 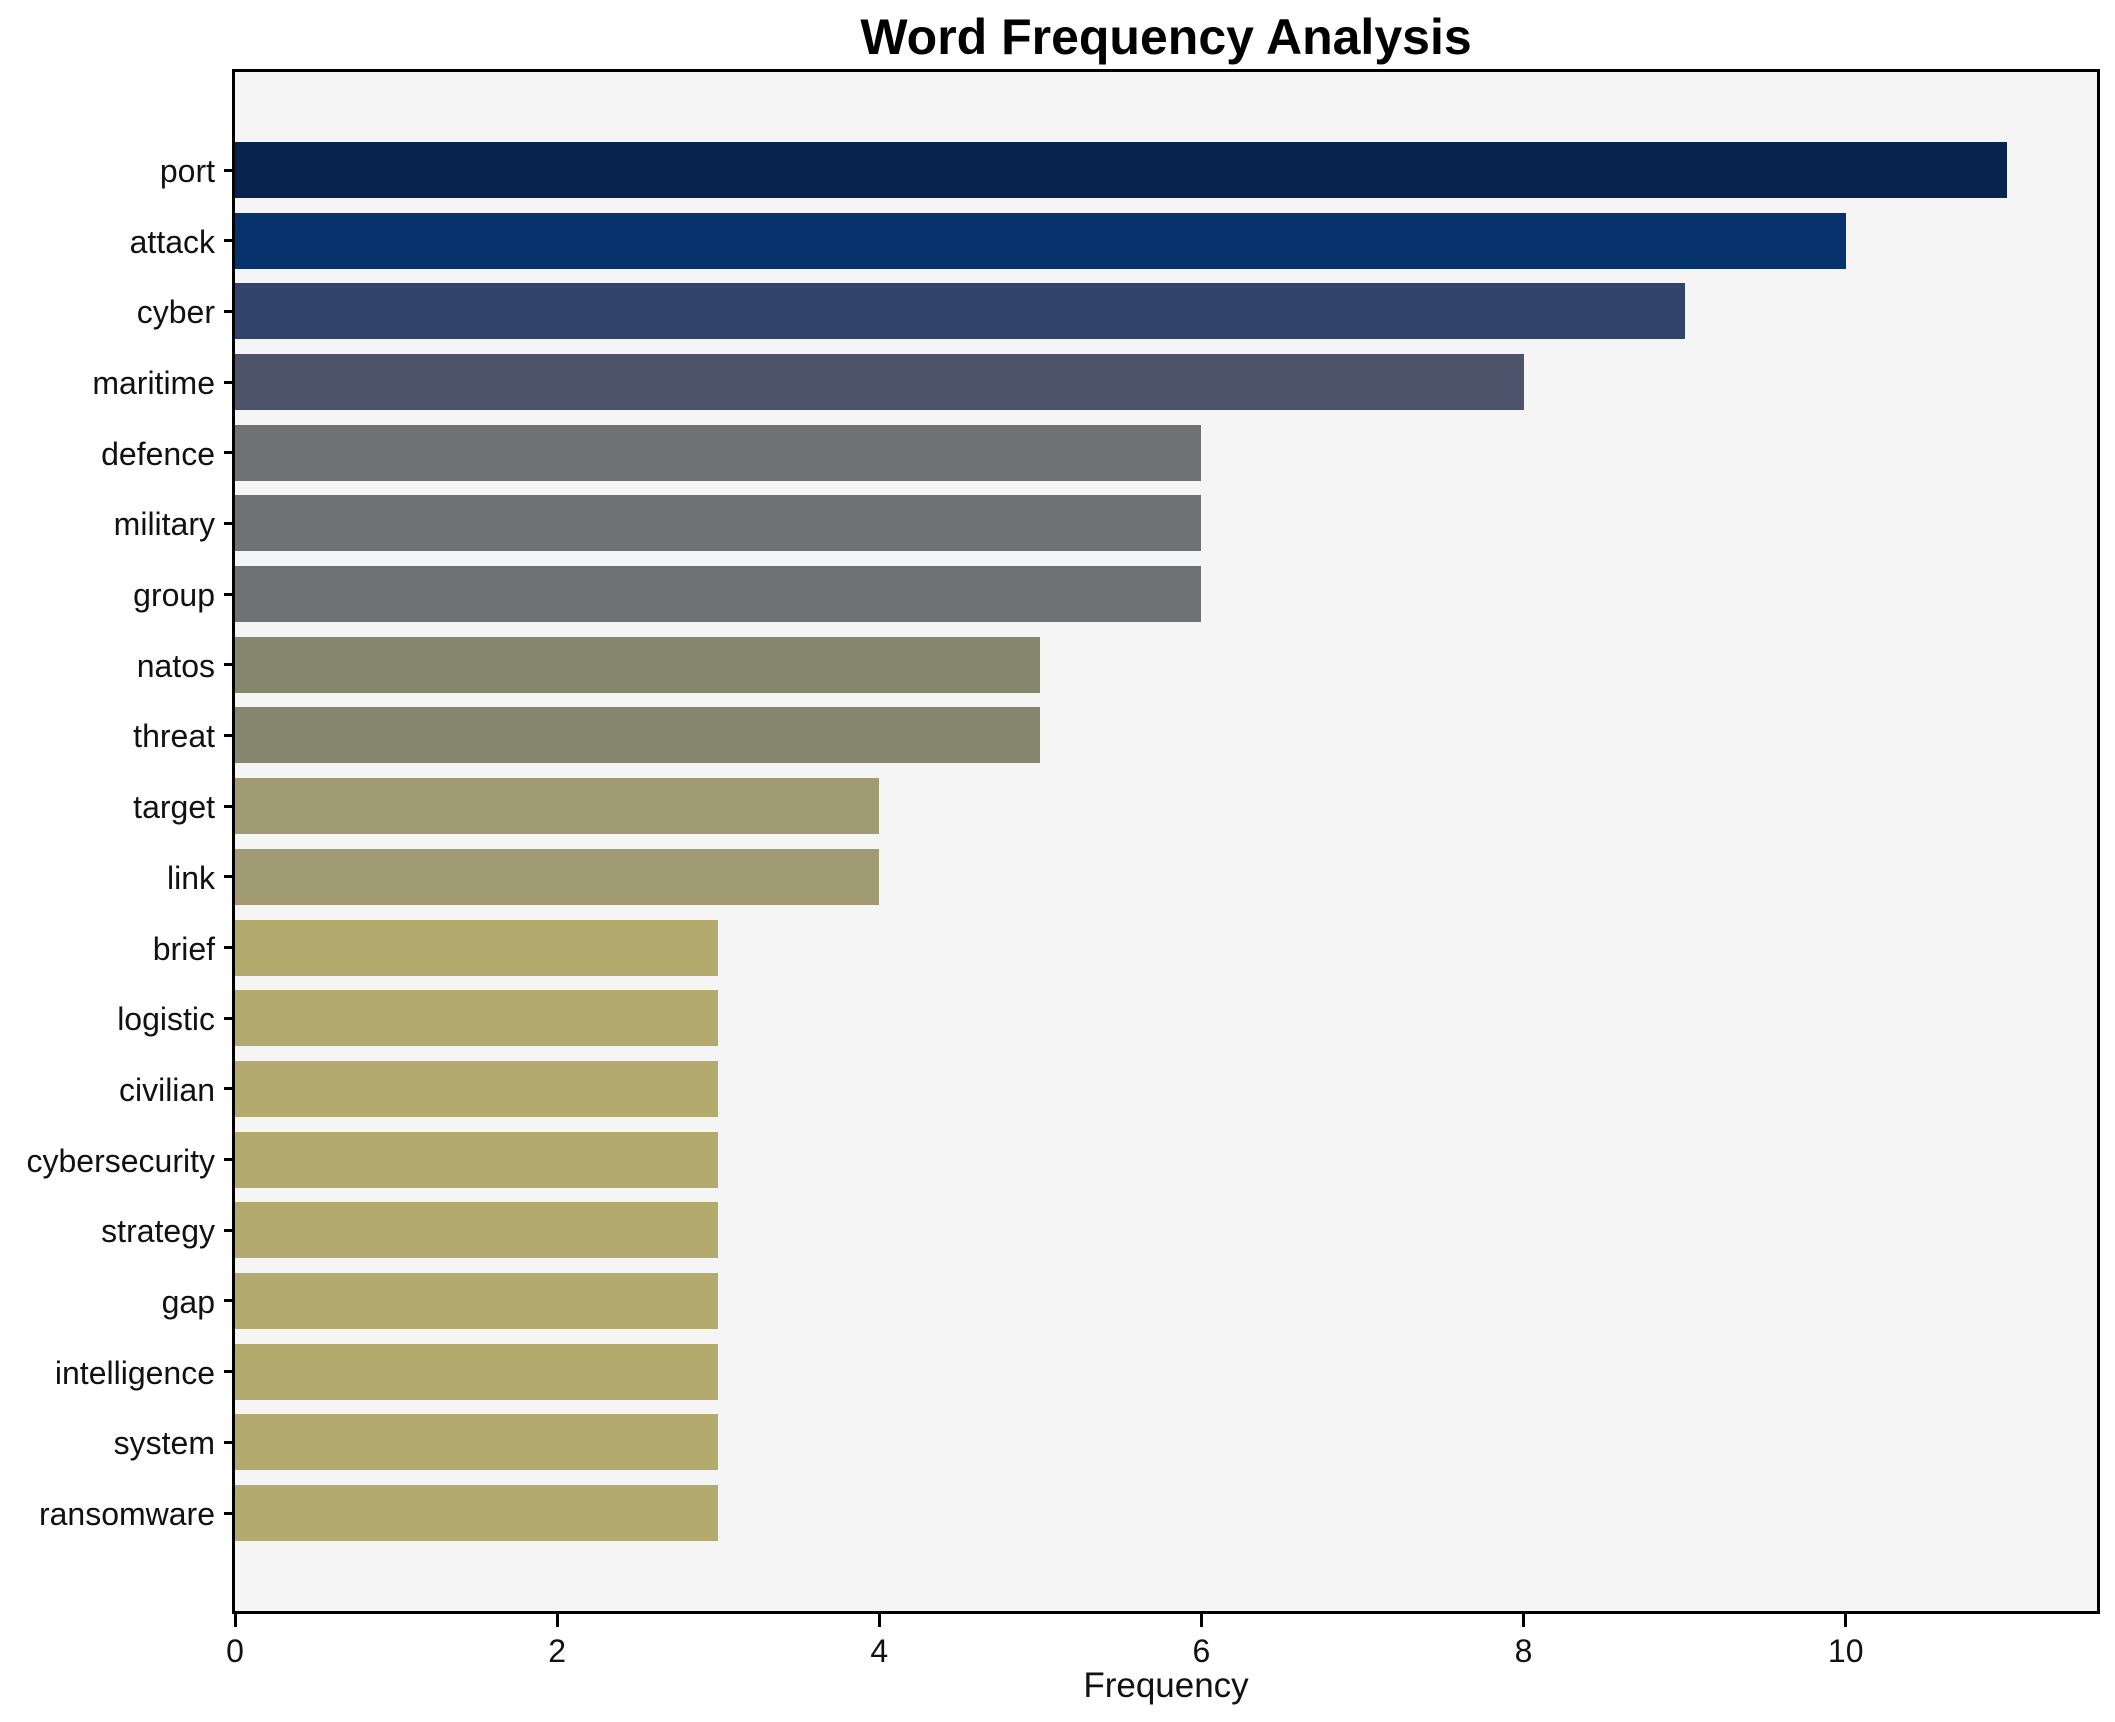 What do you see at coordinates (557, 876) in the screenshot?
I see `bar-link` at bounding box center [557, 876].